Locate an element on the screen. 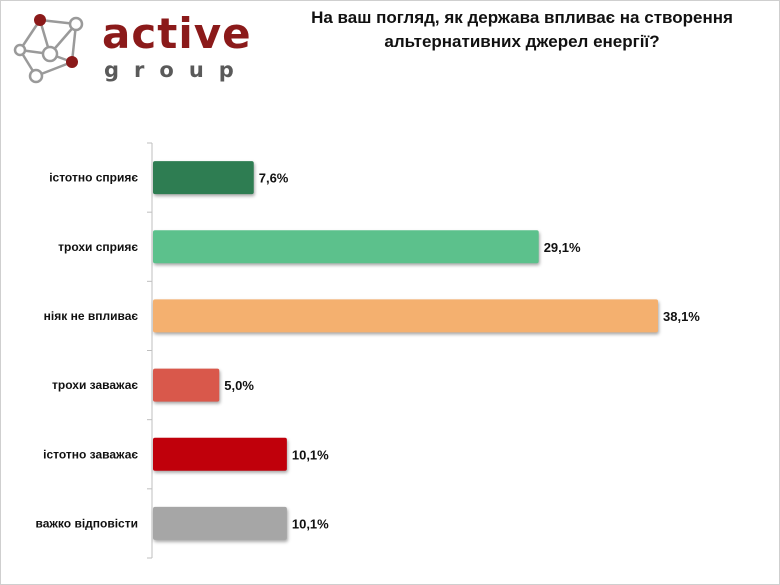  data-label: 7,6% is located at coordinates (274, 178).